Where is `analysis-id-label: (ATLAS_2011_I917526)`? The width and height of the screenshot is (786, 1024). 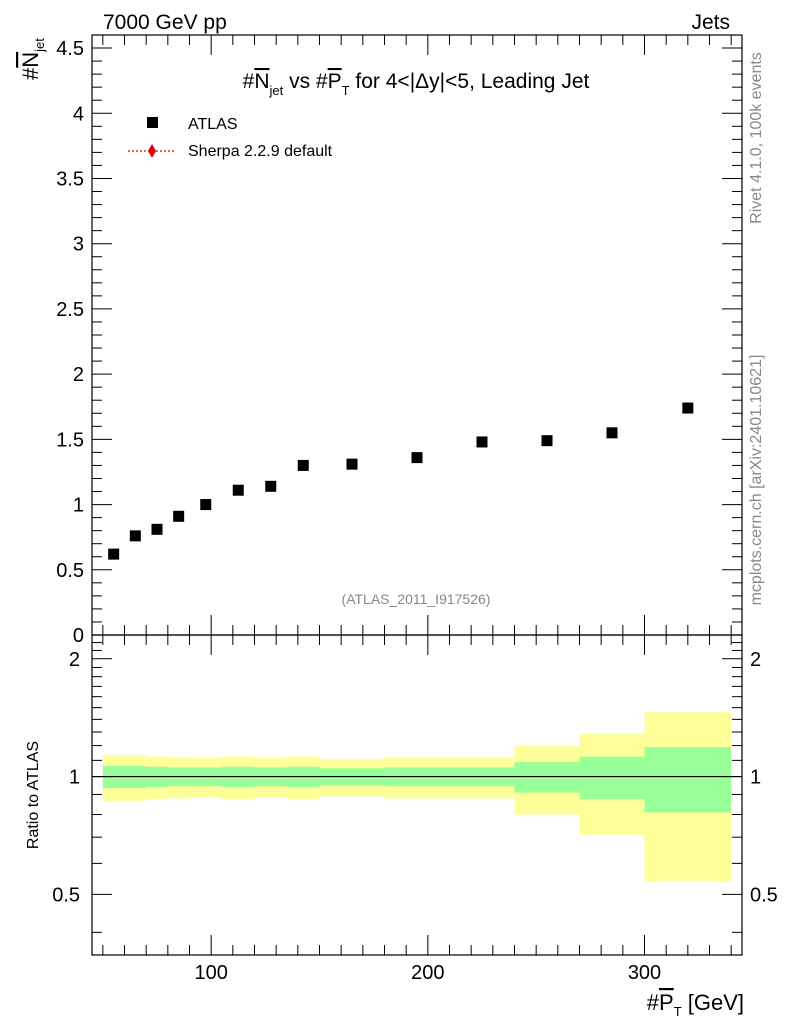
analysis-id-label: (ATLAS_2011_I917526) is located at coordinates (416, 599).